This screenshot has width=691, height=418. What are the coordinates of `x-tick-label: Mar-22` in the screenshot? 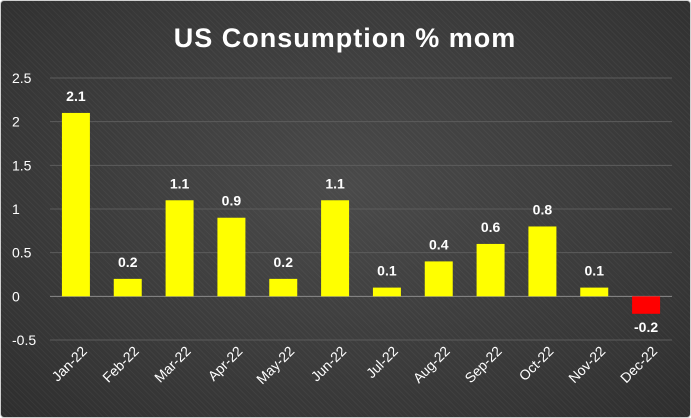 It's located at (172, 364).